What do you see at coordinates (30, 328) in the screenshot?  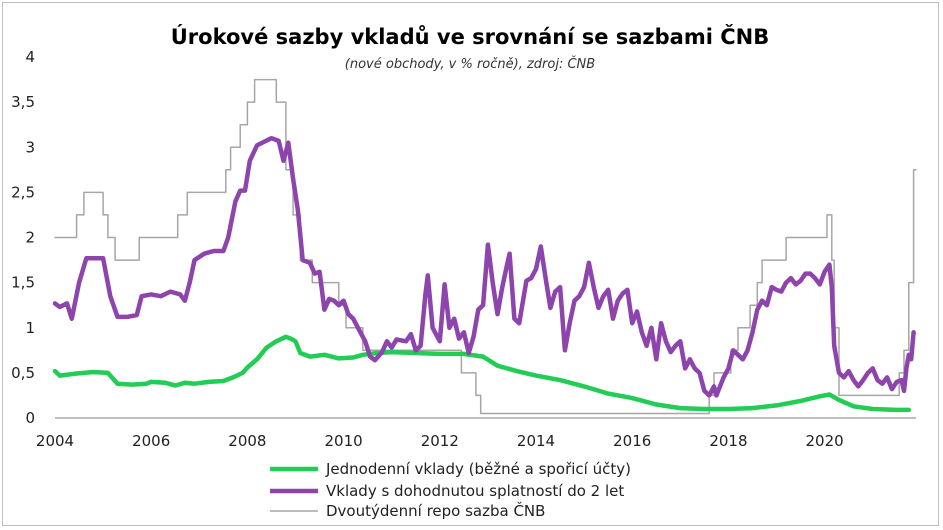 I see `y-tick-label: 1` at bounding box center [30, 328].